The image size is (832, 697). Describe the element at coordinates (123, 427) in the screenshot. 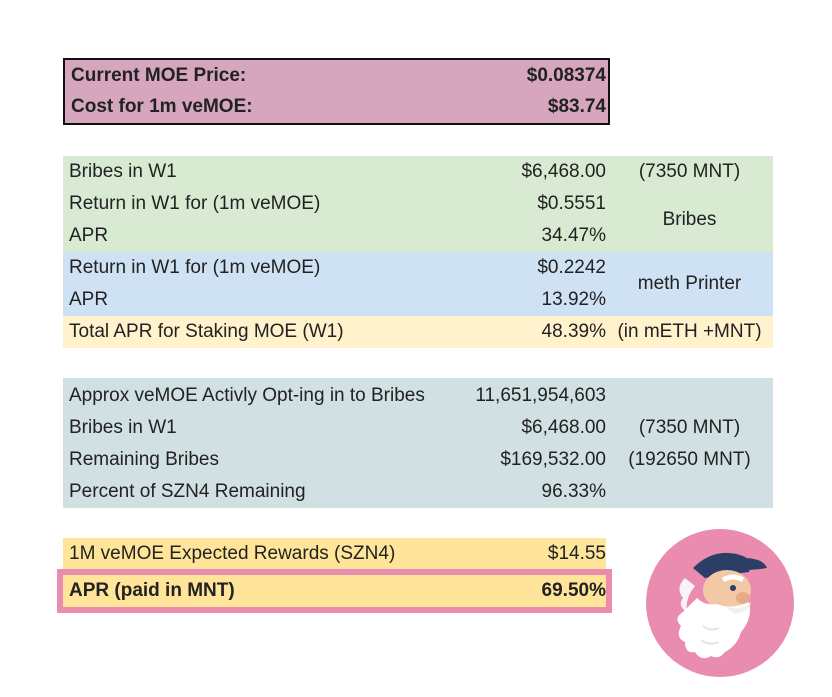

I see `optin-label: Bribes in W1` at that location.